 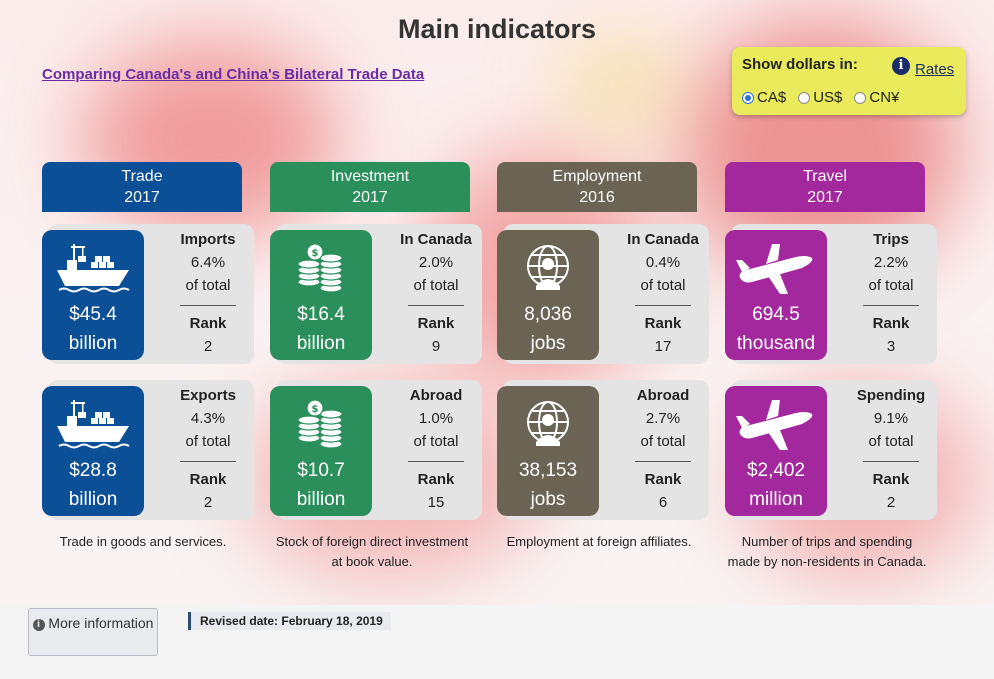 I want to click on currency-option-0: CA$, so click(x=764, y=97).